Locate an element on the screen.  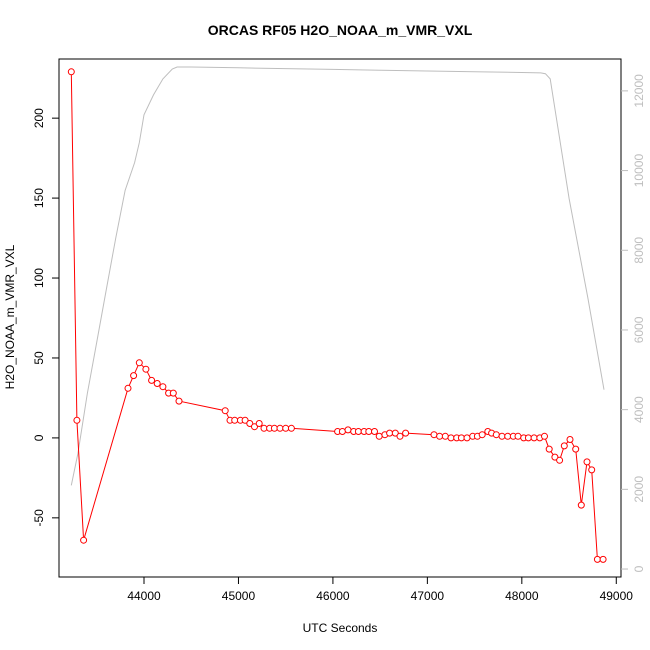
x-tick-label: 48000 is located at coordinates (522, 596).